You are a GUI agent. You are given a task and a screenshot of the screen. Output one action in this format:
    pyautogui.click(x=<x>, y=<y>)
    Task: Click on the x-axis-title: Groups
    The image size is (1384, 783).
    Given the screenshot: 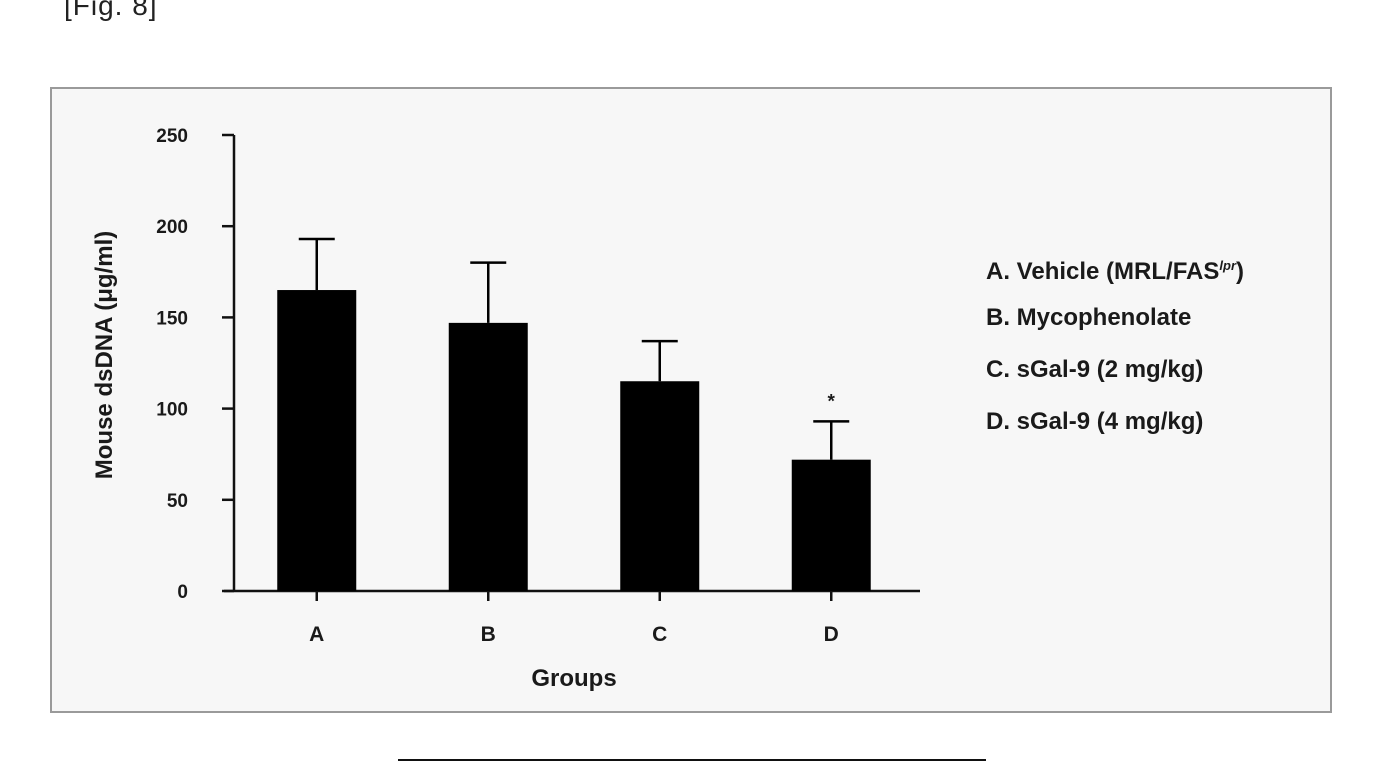 What is the action you would take?
    pyautogui.click(x=573, y=678)
    